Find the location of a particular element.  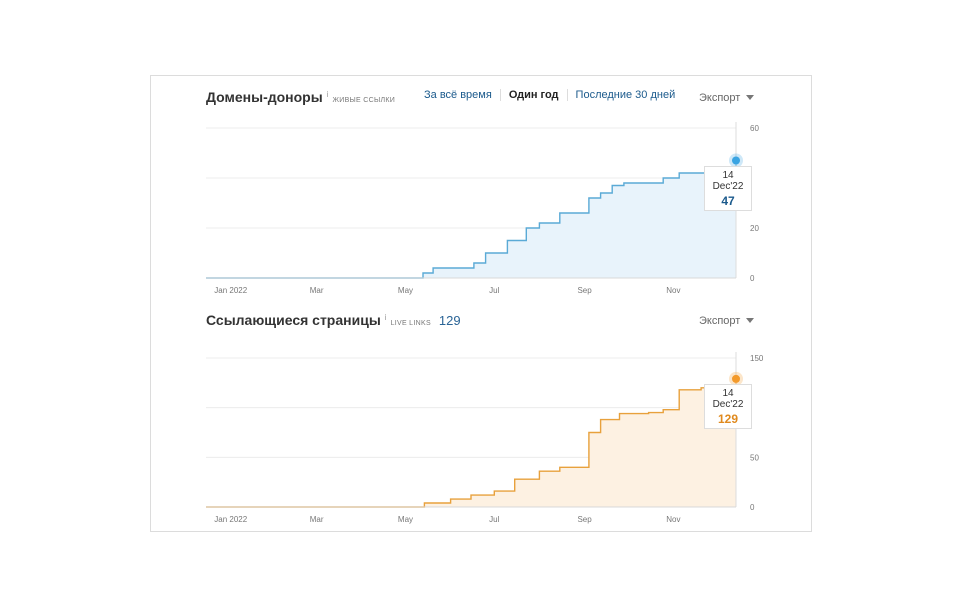

domains-subtitle: живые ссылки is located at coordinates (364, 100).